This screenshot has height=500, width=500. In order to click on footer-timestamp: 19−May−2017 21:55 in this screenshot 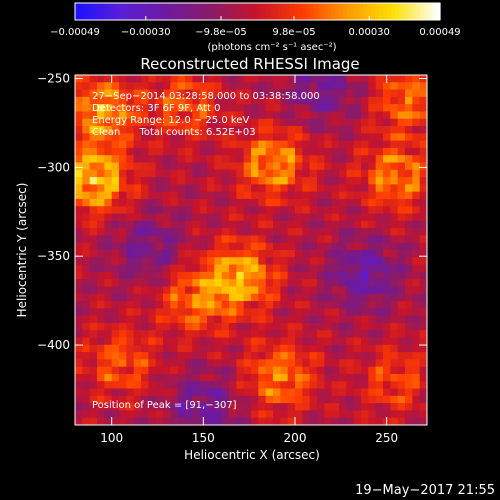, I will do `click(425, 490)`.